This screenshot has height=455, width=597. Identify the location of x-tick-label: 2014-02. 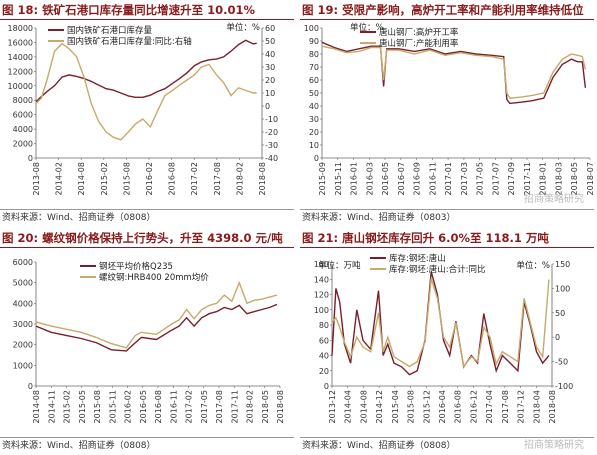
(59, 178).